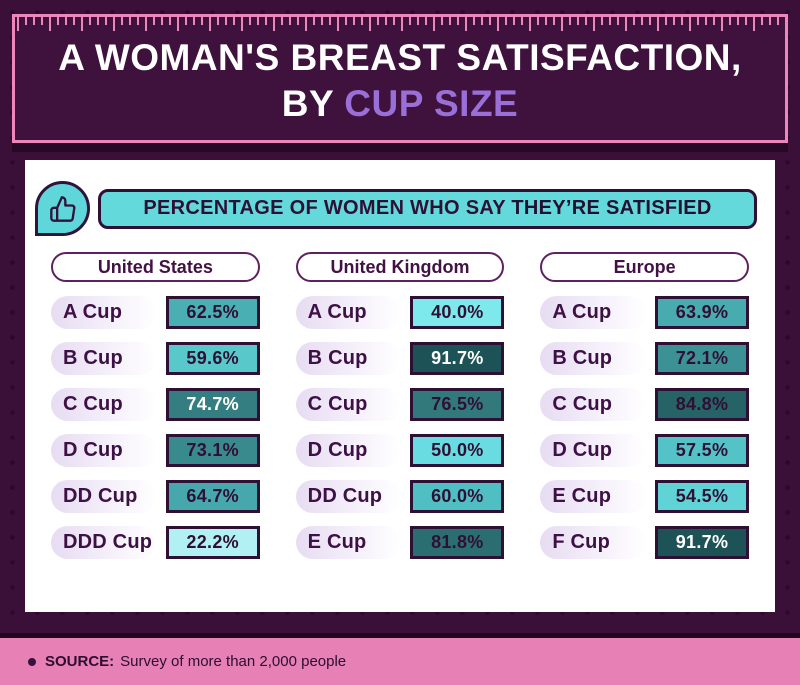  Describe the element at coordinates (212, 312) in the screenshot. I see `satisfaction-value: 62.5%` at that location.